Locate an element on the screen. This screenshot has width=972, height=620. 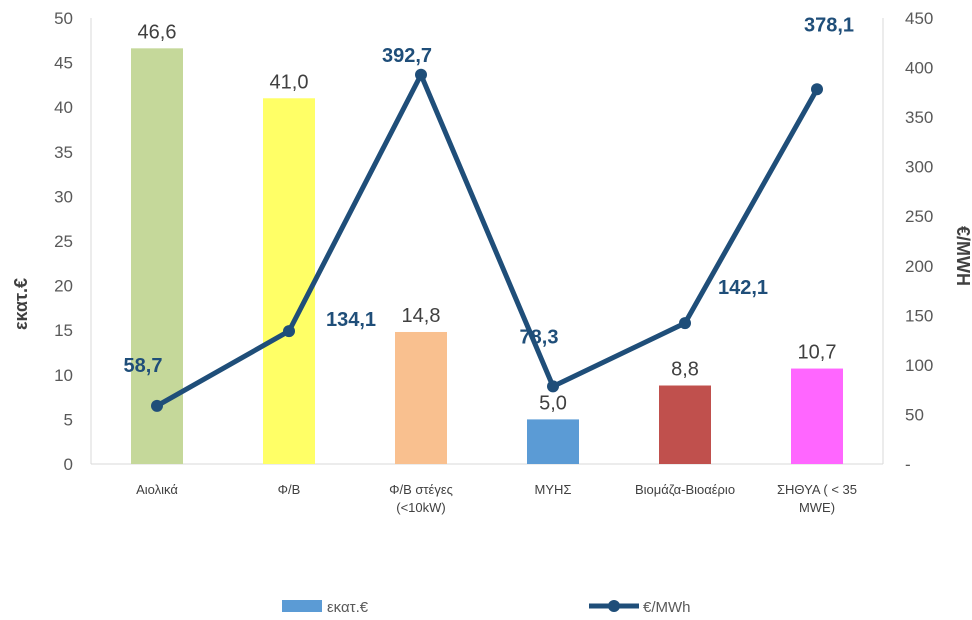
line-value-label: 58,7 is located at coordinates (143, 366).